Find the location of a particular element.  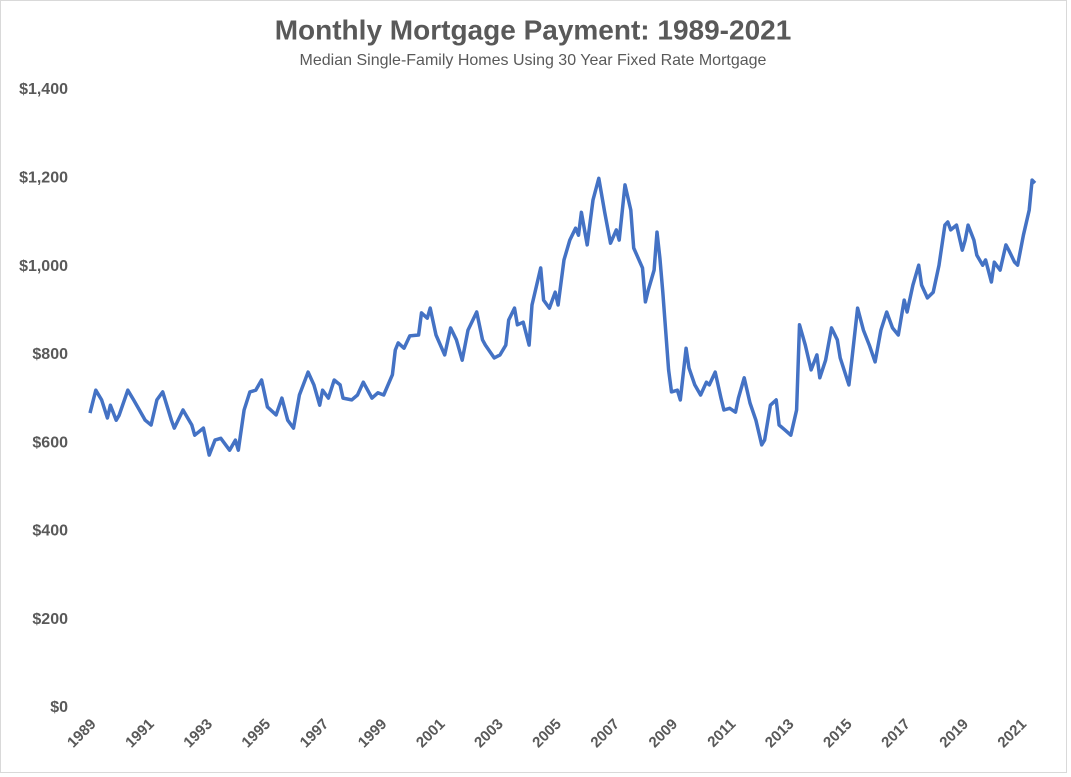

y-tick-label: $0 is located at coordinates (59, 707).